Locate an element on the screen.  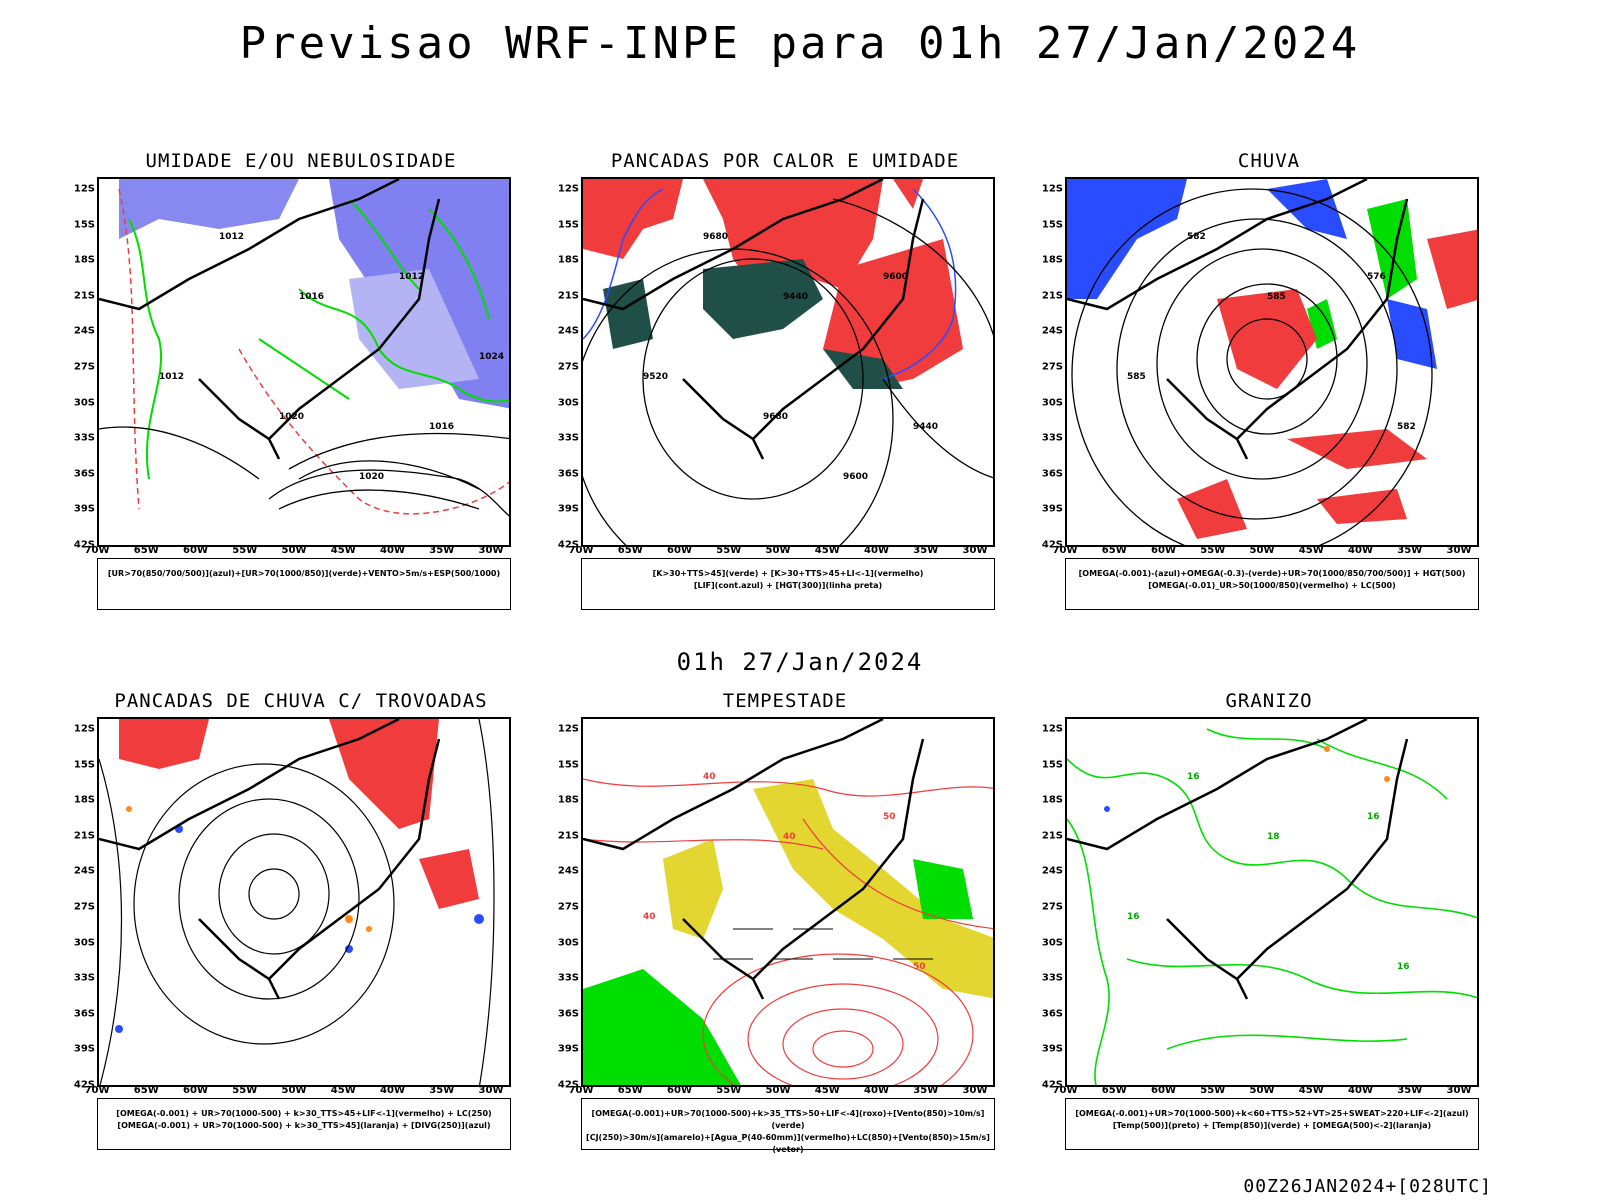
lat-tick-label: 27S is located at coordinates (568, 907).